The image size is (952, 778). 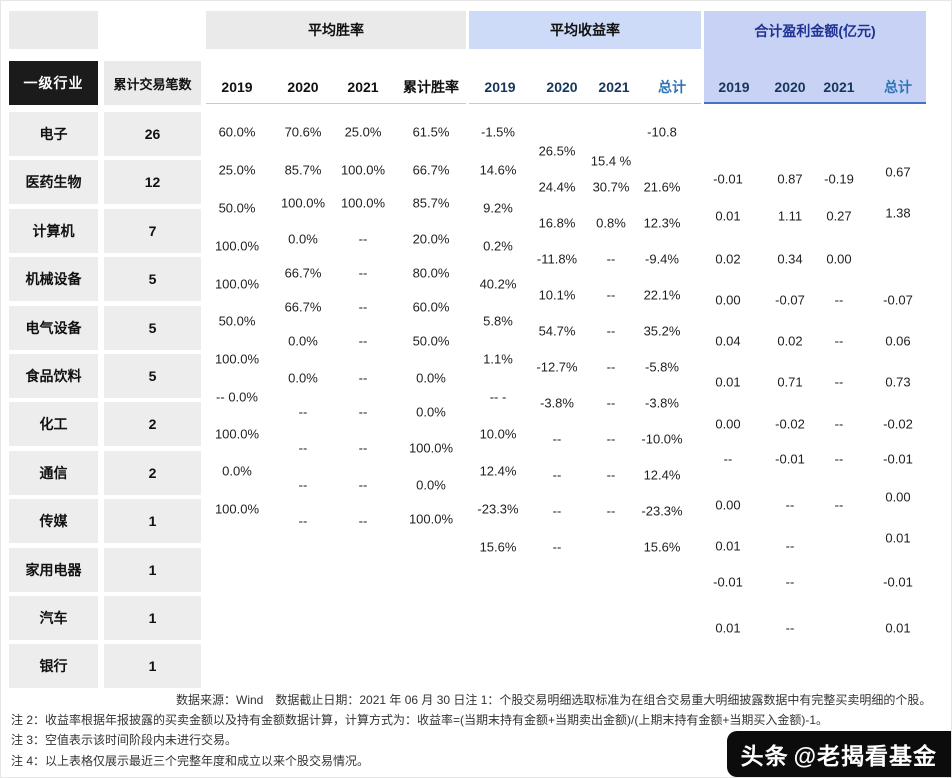 What do you see at coordinates (662, 511) in the screenshot?
I see `cell-ret-total: -23.3%` at bounding box center [662, 511].